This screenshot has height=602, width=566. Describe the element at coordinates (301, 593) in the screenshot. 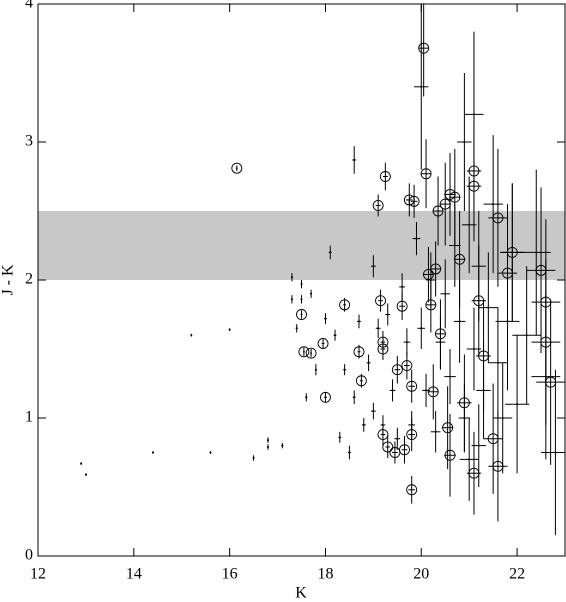

I see `x-axis-label: K` at that location.